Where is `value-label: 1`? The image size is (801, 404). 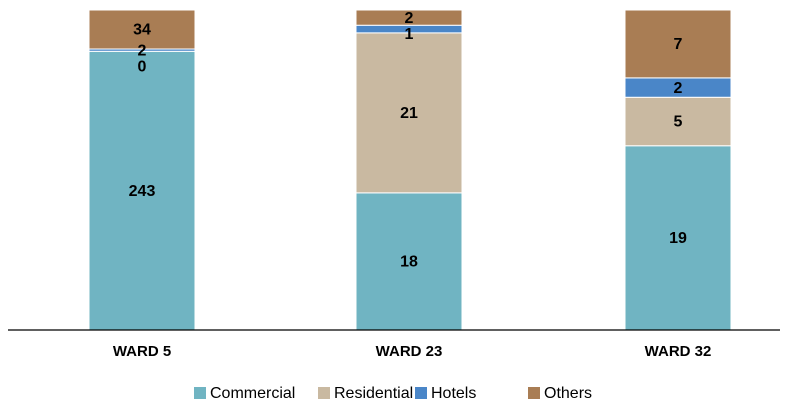
value-label: 1 is located at coordinates (409, 34).